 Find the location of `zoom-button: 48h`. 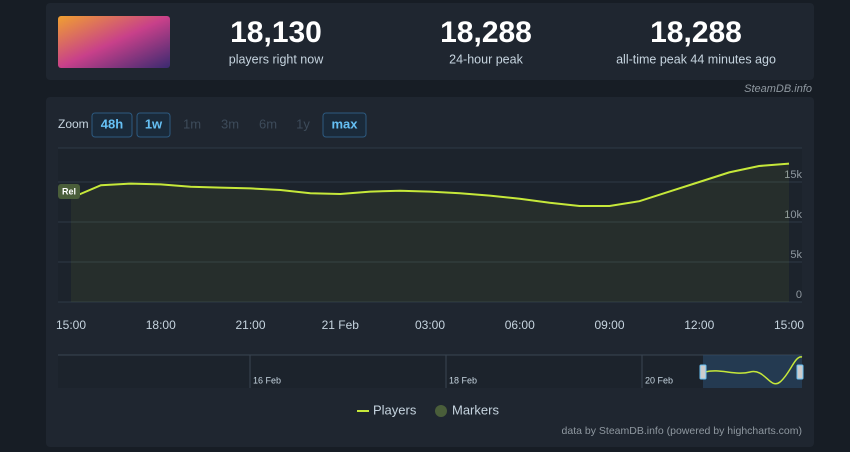

zoom-button: 48h is located at coordinates (112, 123).